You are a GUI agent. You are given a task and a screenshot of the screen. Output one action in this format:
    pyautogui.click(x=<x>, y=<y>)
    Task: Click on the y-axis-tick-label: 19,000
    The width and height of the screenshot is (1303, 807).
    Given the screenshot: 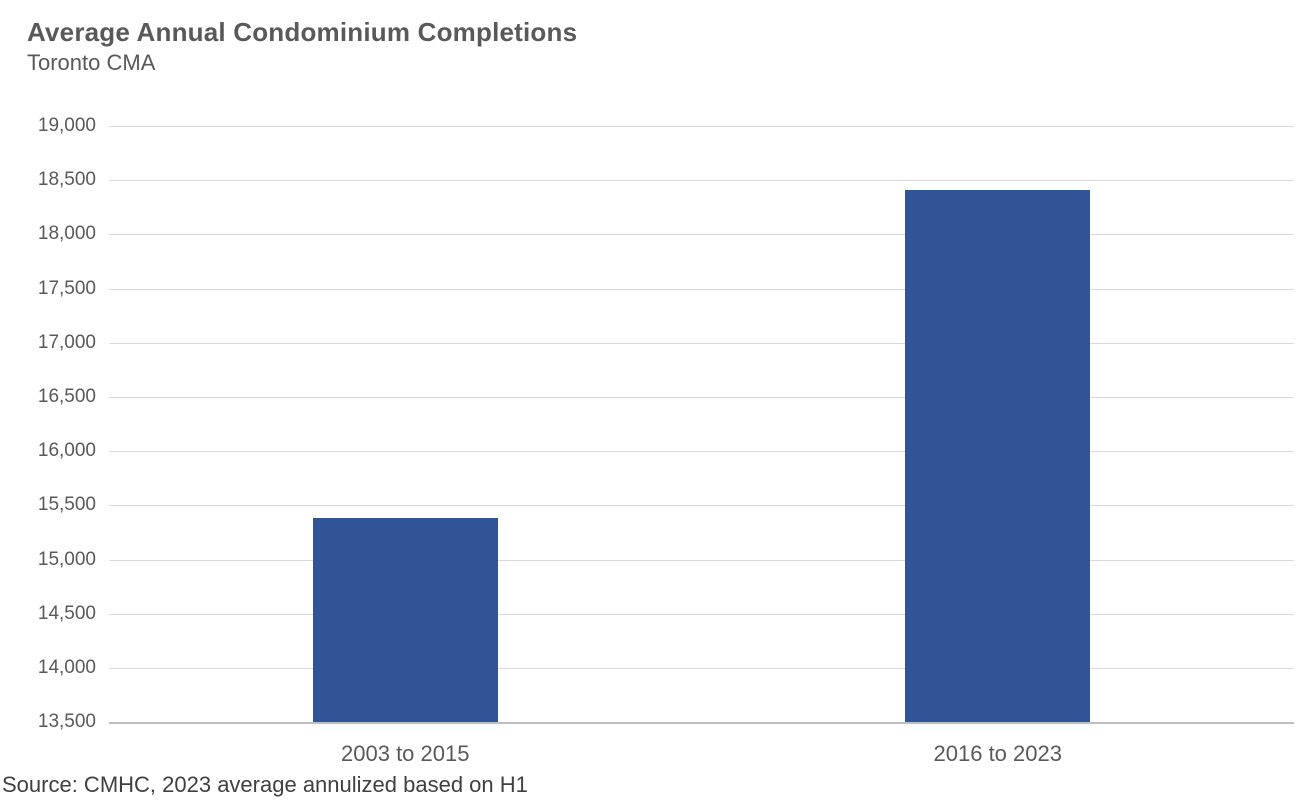 What is the action you would take?
    pyautogui.click(x=66, y=125)
    